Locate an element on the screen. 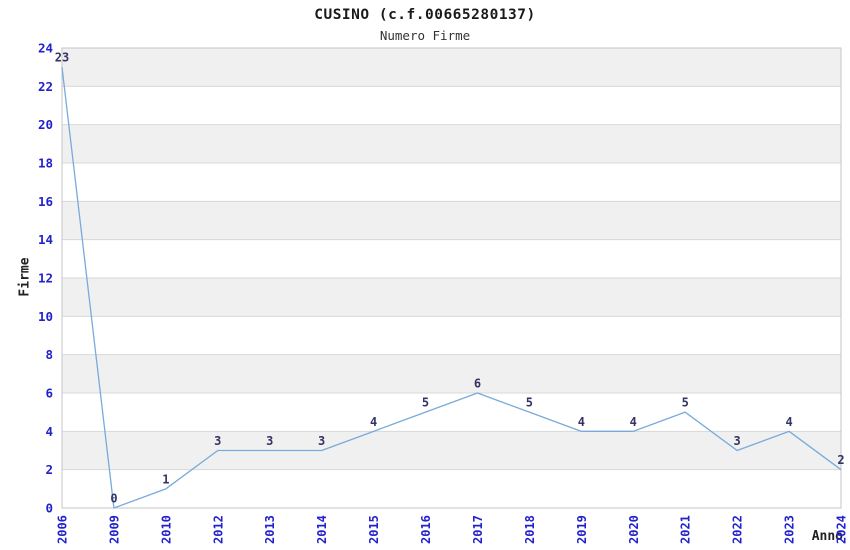 The image size is (850, 550). x-tick-label: 2018 is located at coordinates (530, 529).